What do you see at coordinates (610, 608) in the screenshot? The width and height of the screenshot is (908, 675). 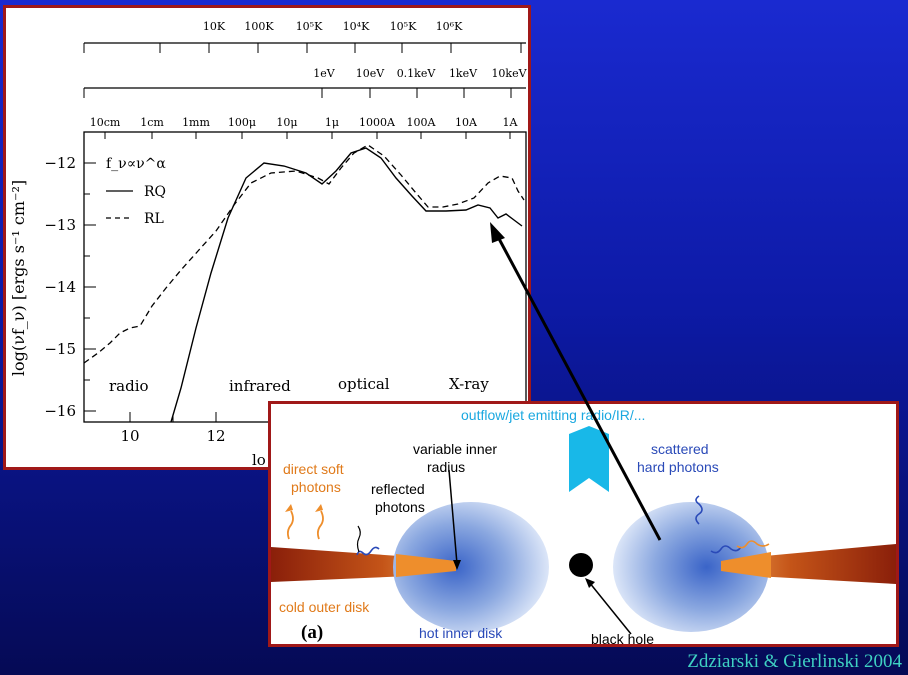 I see `black-hole-pointer` at bounding box center [610, 608].